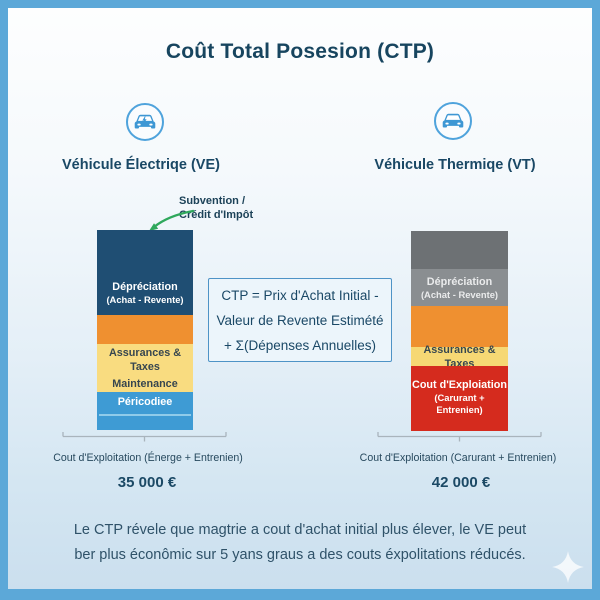 This screenshot has width=600, height=600. I want to click on subvention-annotation: Subvention / Crédit d'Impôt, so click(216, 208).